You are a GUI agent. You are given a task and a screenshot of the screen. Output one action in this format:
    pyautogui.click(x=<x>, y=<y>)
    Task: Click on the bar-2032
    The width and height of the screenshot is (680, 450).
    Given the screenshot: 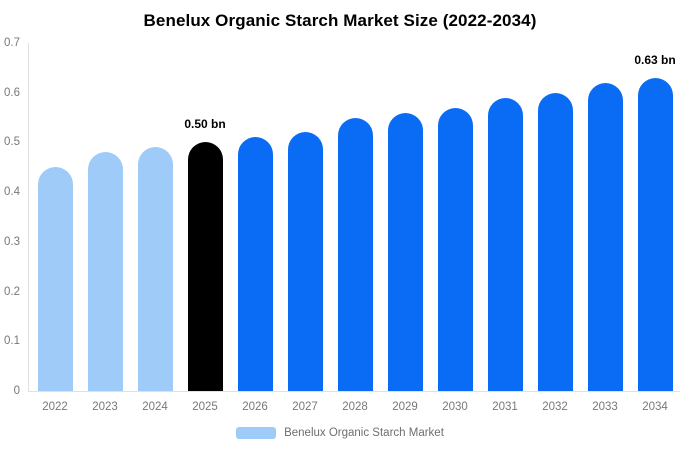 What is the action you would take?
    pyautogui.click(x=555, y=241)
    